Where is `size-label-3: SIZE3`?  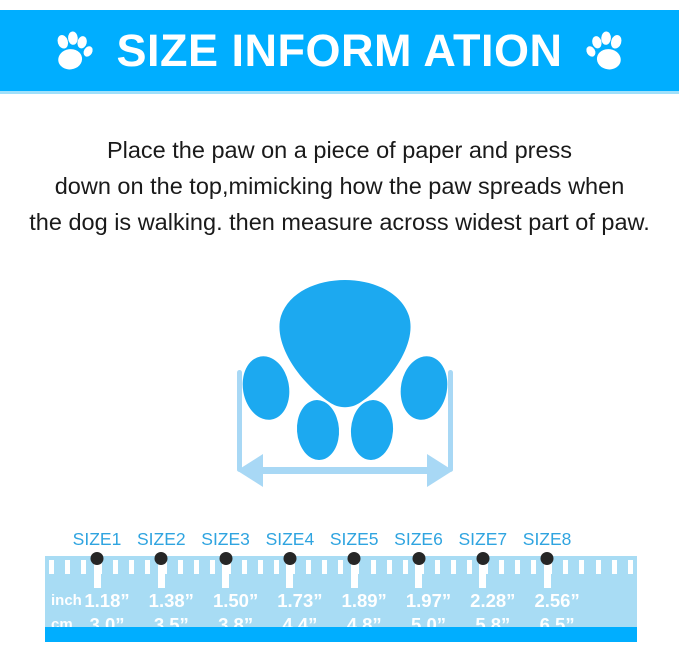
size-label-3: SIZE3 is located at coordinates (225, 539).